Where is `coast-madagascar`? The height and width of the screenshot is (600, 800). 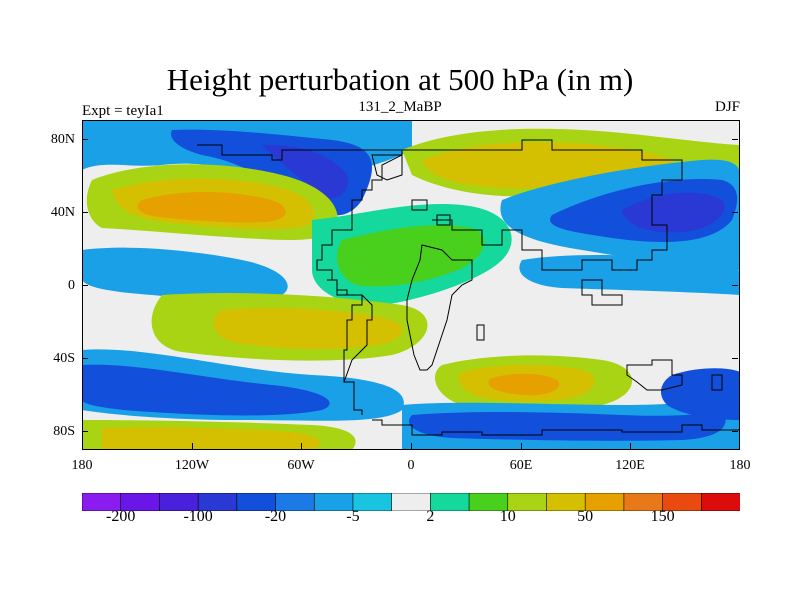
coast-madagascar is located at coordinates (480, 332).